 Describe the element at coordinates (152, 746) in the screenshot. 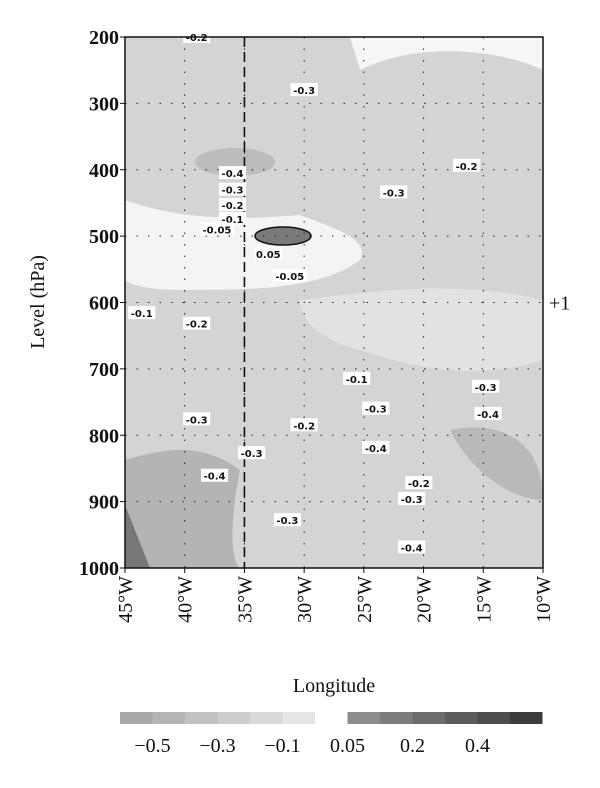

I see `colorbar-label: −0.5` at that location.